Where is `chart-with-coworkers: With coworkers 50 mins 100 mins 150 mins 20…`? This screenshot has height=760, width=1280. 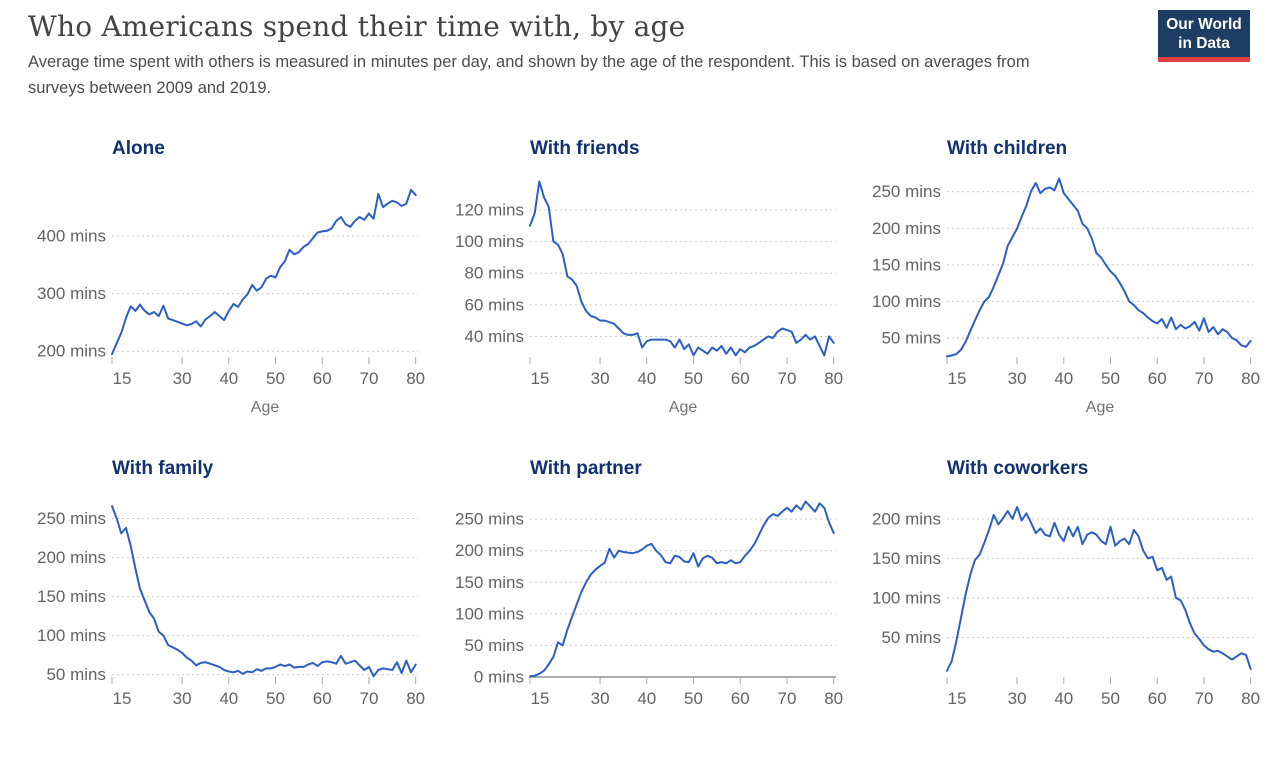 chart-with-coworkers: With coworkers 50 mins 100 mins 150 mins 20… is located at coordinates (1072, 604).